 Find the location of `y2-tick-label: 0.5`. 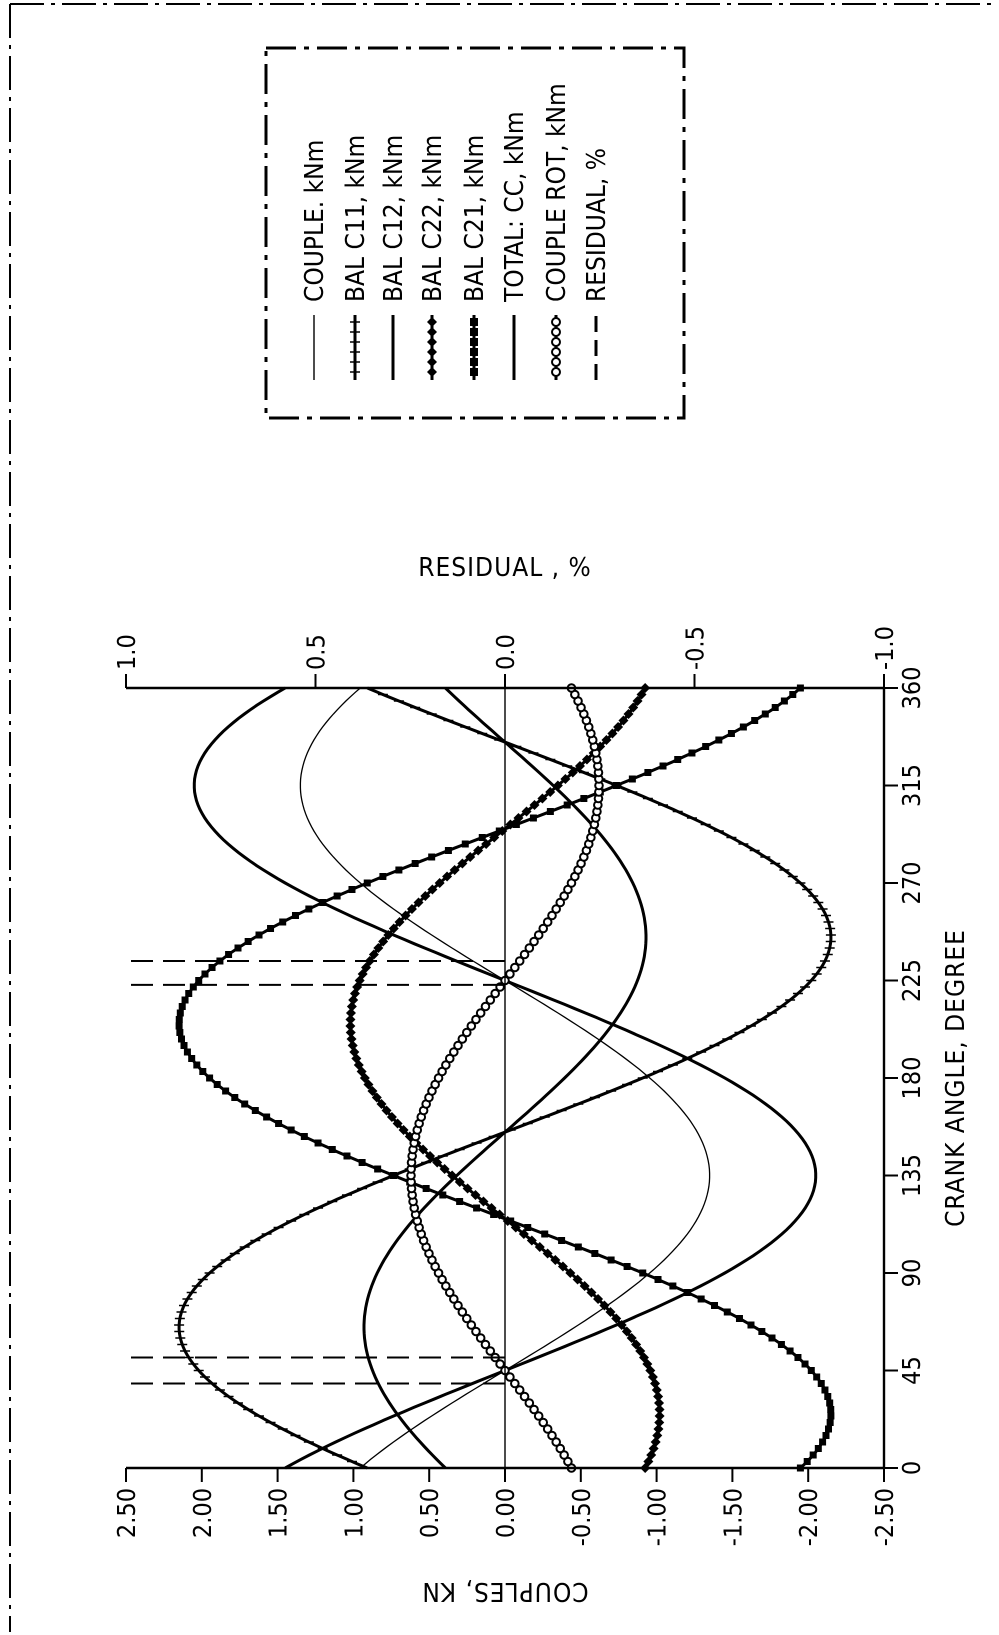

y2-tick-label: 0.5 is located at coordinates (316, 652).